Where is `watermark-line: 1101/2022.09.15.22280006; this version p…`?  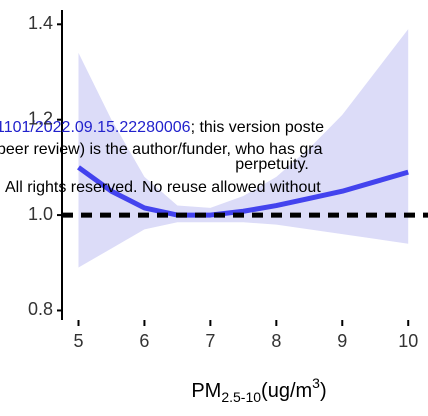 watermark-line: 1101/2022.09.15.22280006; this version p… is located at coordinates (162, 127).